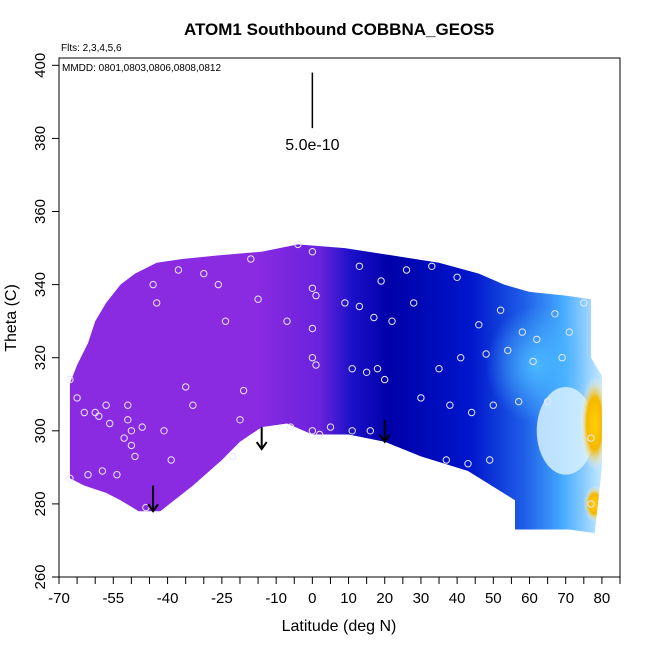  What do you see at coordinates (312, 145) in the screenshot?
I see `scale-bar-label: 5.0e-10` at bounding box center [312, 145].